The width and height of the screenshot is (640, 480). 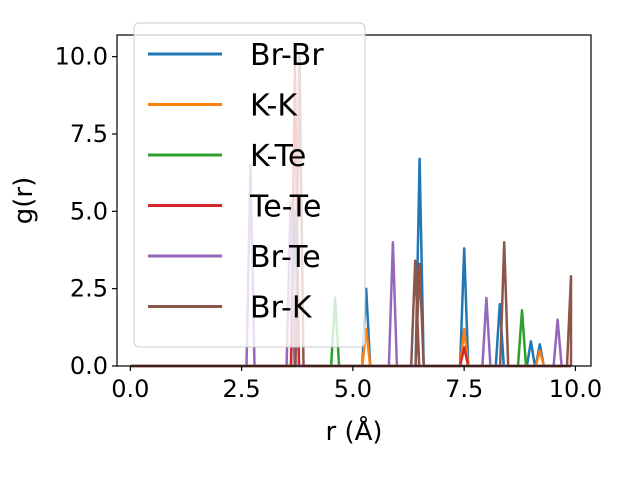 I want to click on legend-label: Br-Br, so click(x=287, y=55).